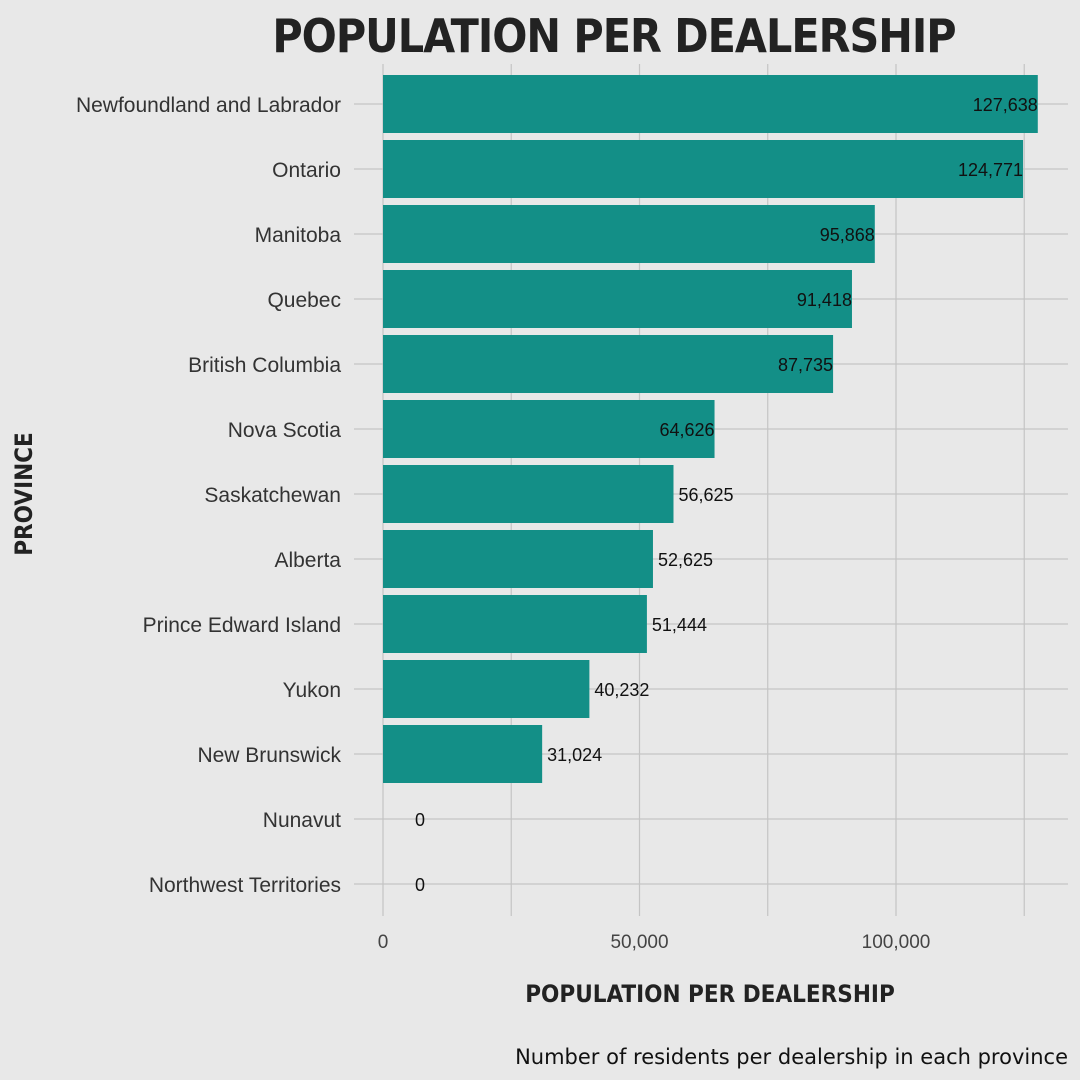 The image size is (1080, 1080). I want to click on data-label: 64,626, so click(686, 430).